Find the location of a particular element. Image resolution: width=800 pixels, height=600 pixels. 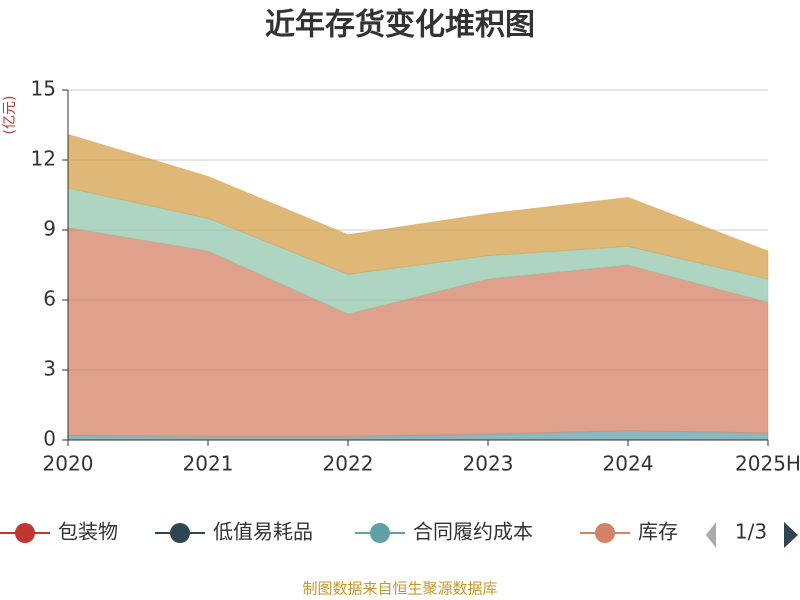

x-tick-label: 2024 is located at coordinates (628, 464).